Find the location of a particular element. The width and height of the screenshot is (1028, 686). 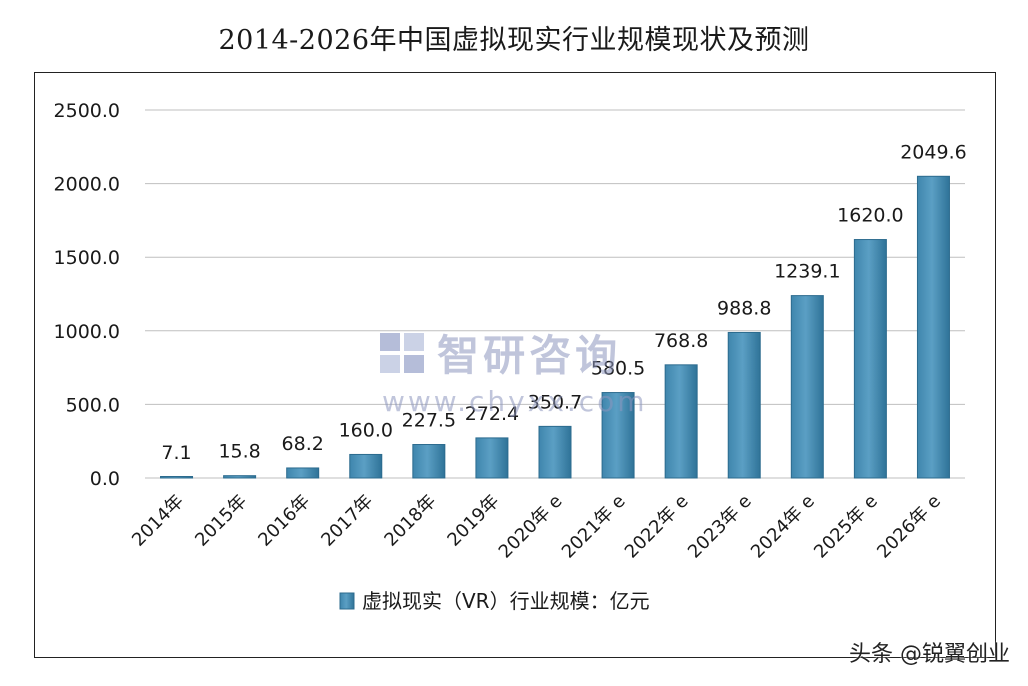

legend-label: 虚拟现实（VR）行业规模：亿元 is located at coordinates (506, 601).